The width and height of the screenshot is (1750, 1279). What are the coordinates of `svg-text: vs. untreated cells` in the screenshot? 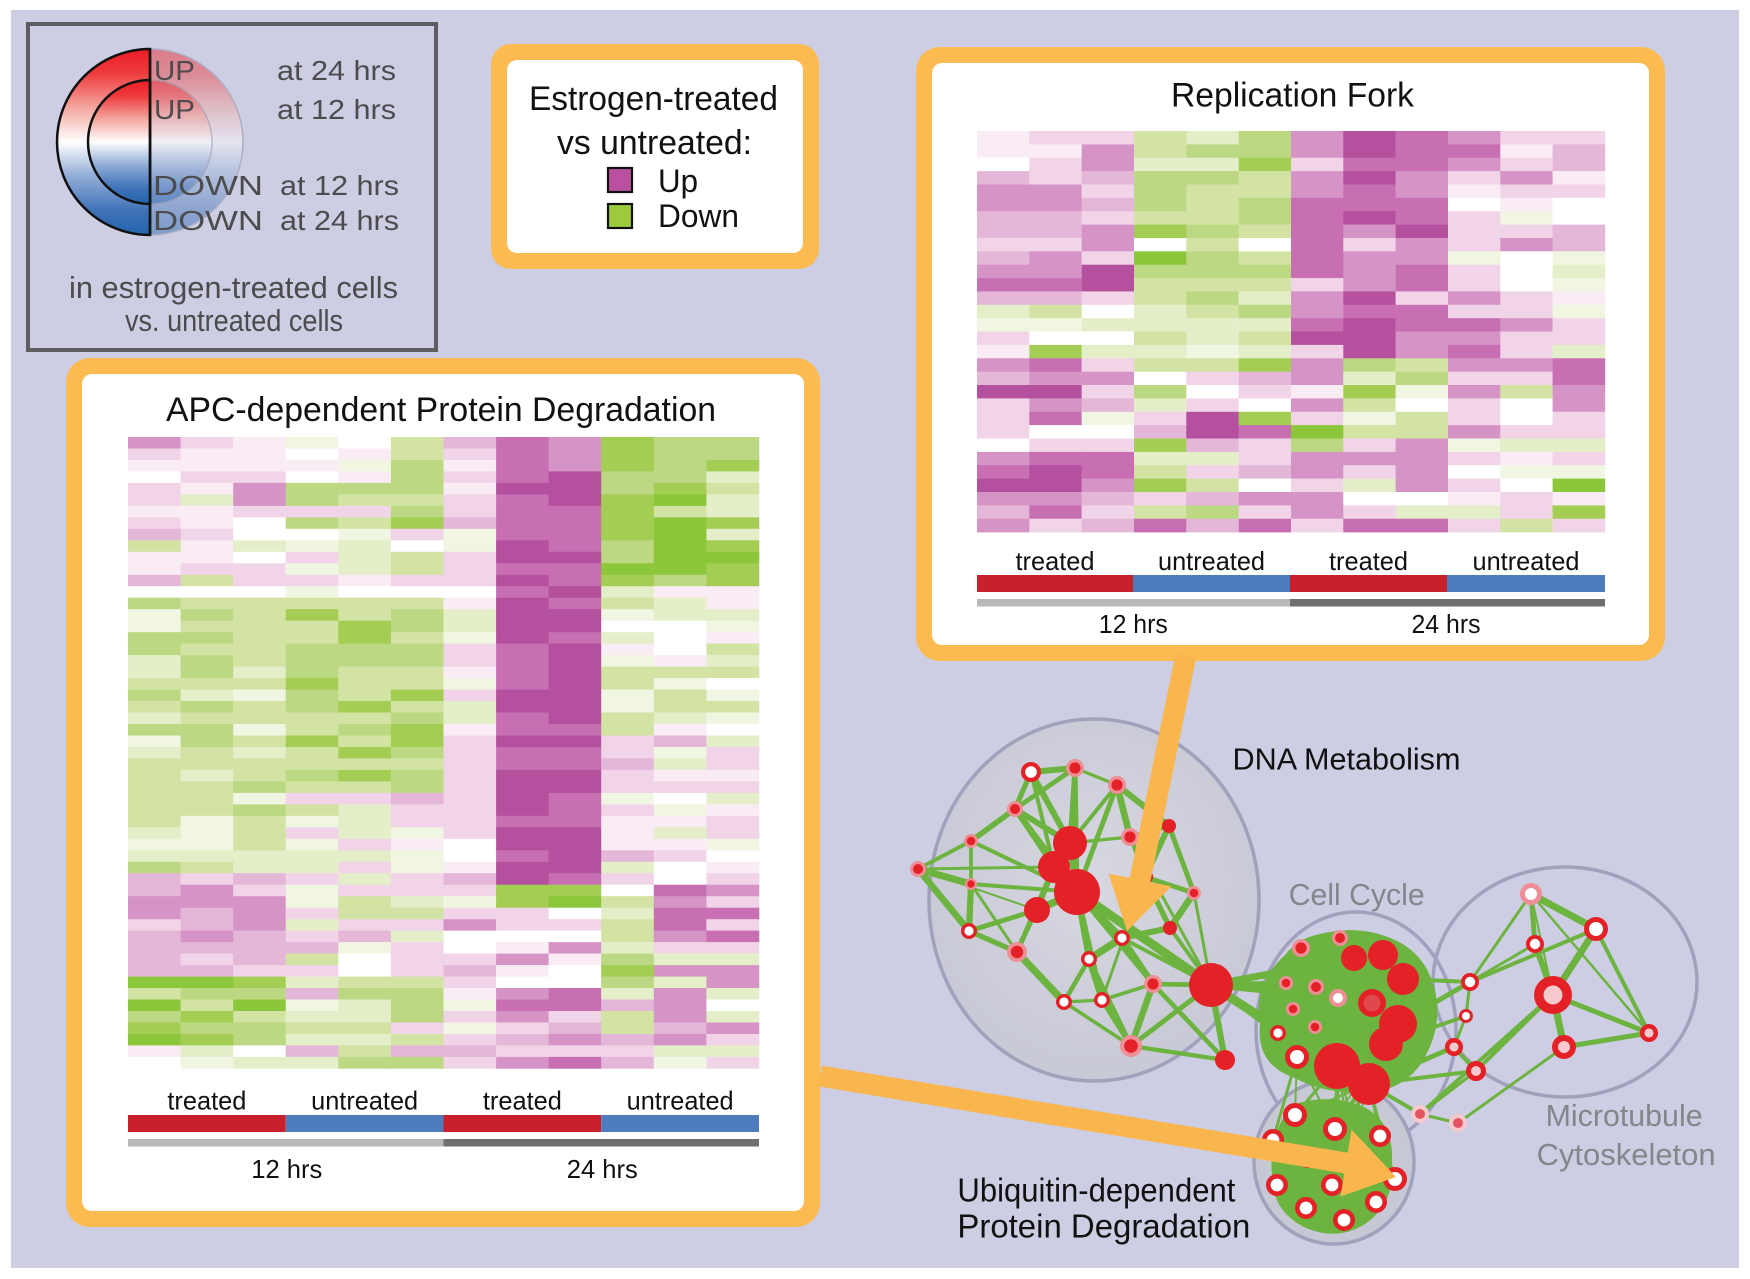 It's located at (234, 320).